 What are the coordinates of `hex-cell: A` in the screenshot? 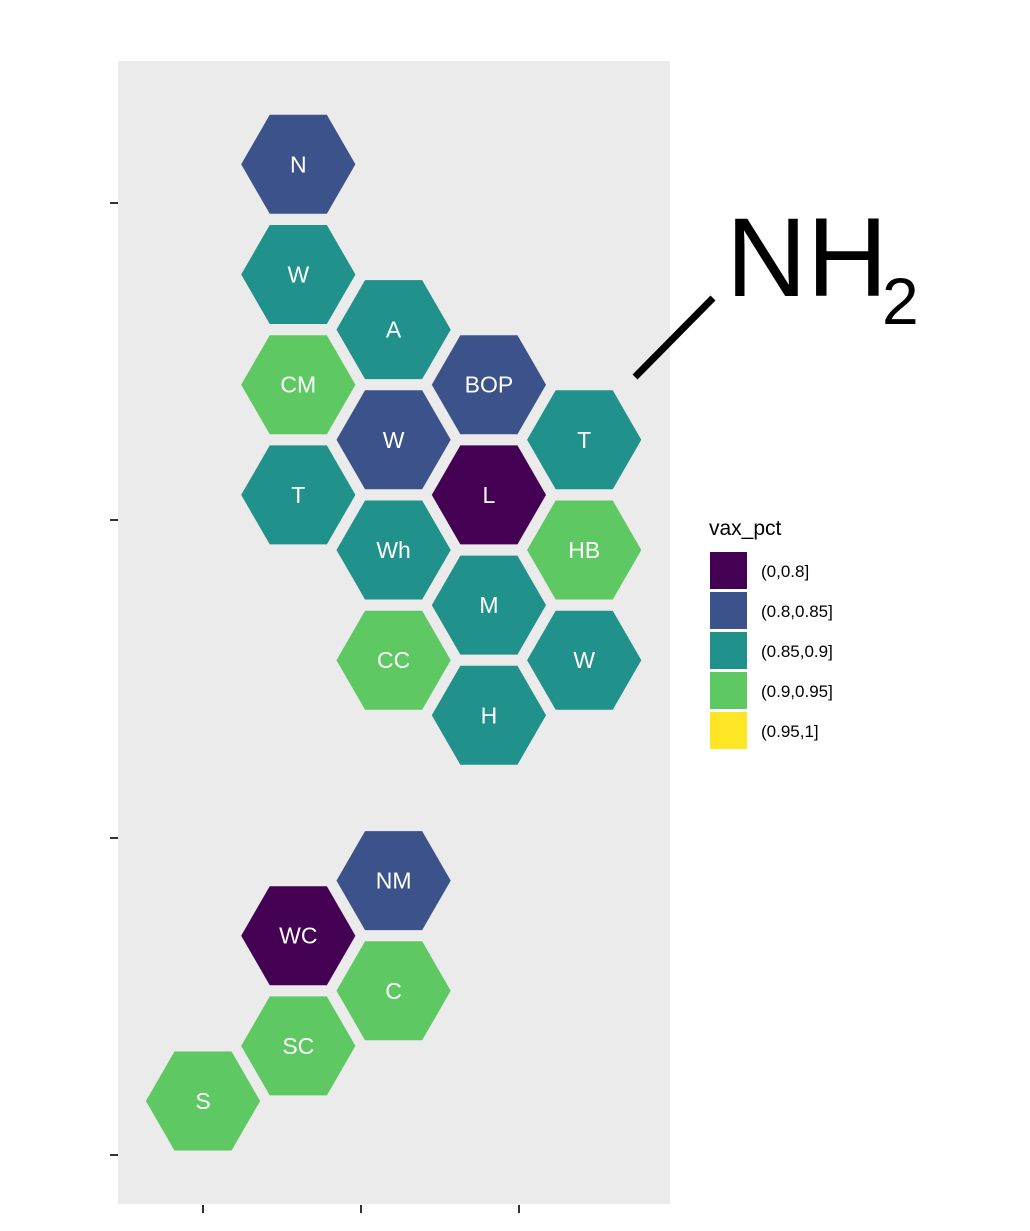 It's located at (393, 330).